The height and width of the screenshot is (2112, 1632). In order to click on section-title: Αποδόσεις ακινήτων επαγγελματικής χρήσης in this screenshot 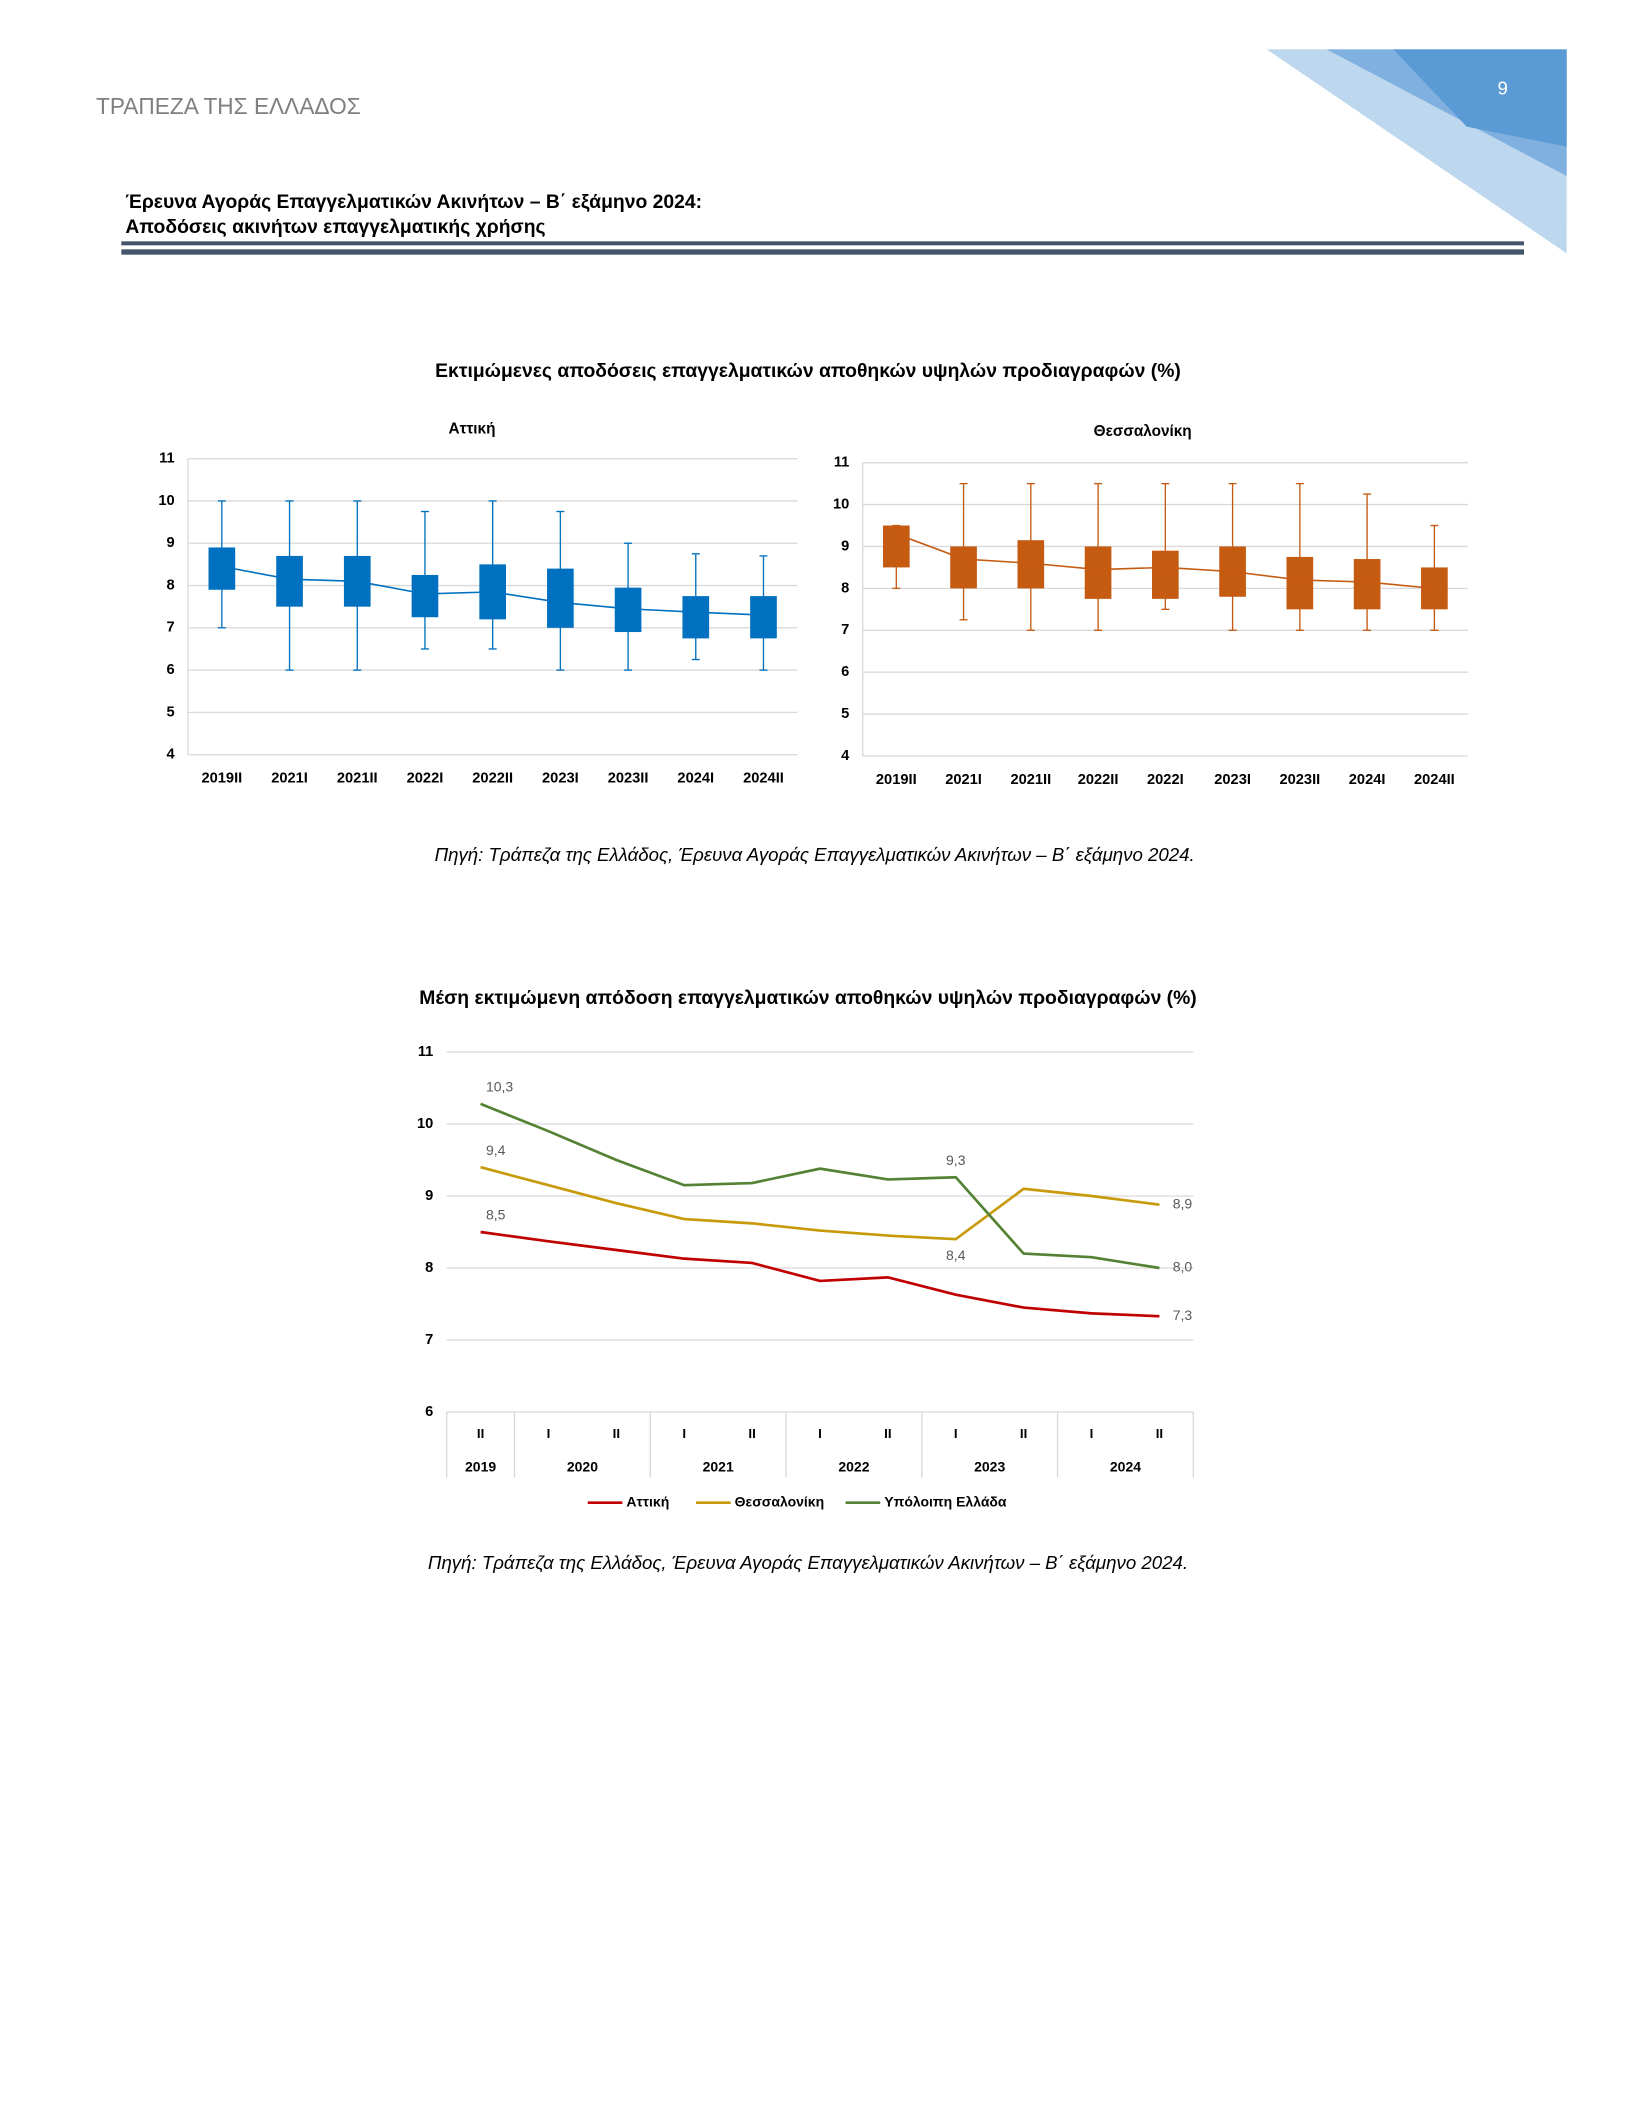, I will do `click(335, 227)`.